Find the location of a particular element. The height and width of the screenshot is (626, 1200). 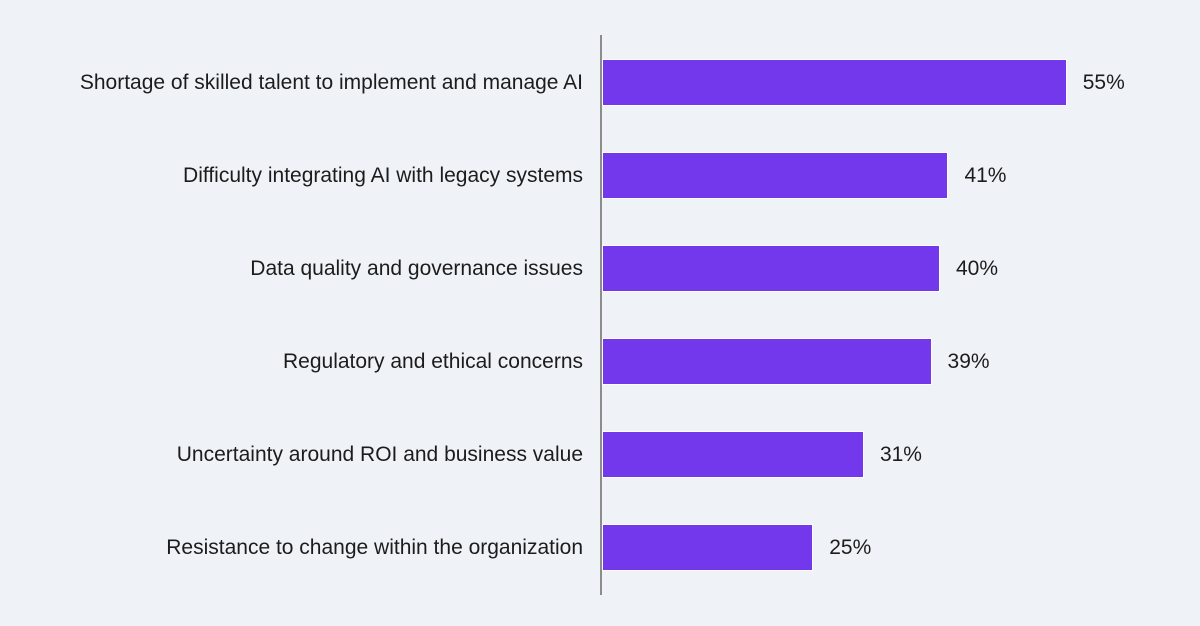

chart-row: Regulatory and ethical concerns 39% is located at coordinates (600, 361).